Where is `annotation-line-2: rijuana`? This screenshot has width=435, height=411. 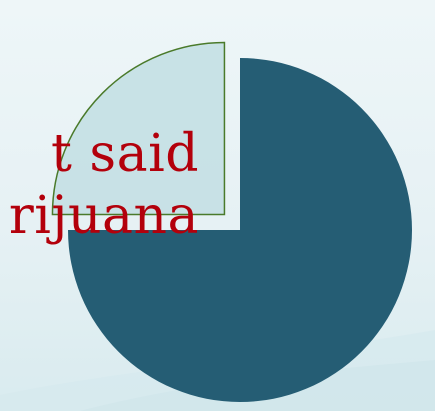
annotation-line-2: rijuana is located at coordinates (103, 216).